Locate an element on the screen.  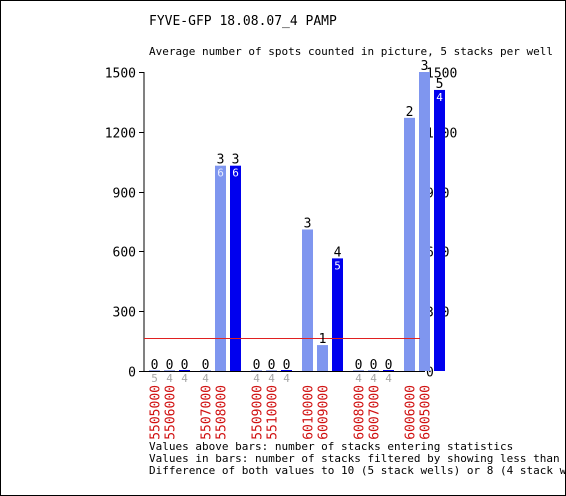
y-tick-label-right: 0 is located at coordinates (430, 373).